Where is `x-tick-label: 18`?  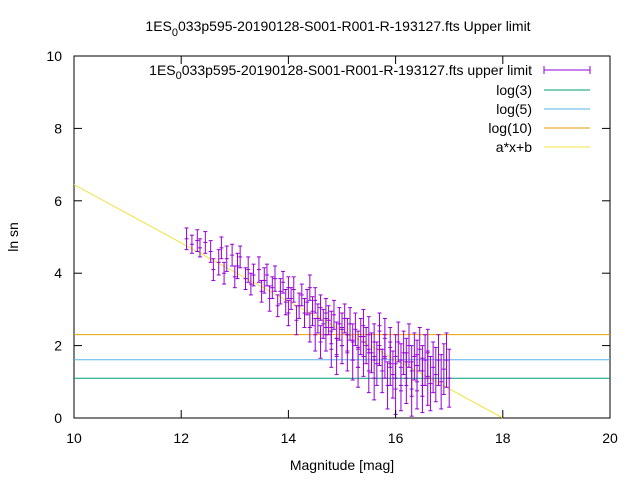
x-tick-label: 18 is located at coordinates (503, 438).